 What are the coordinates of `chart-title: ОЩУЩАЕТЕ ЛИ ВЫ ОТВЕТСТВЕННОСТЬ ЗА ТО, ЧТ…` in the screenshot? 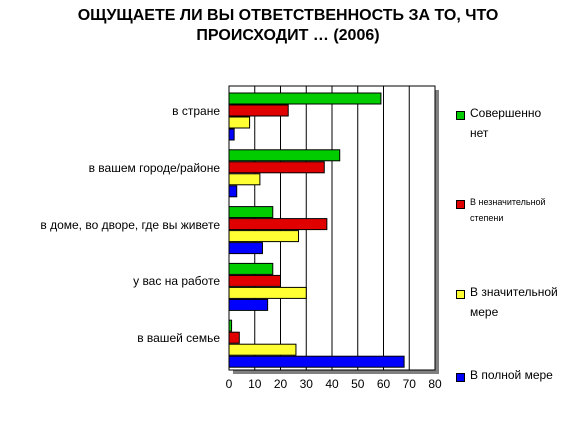 It's located at (288, 26).